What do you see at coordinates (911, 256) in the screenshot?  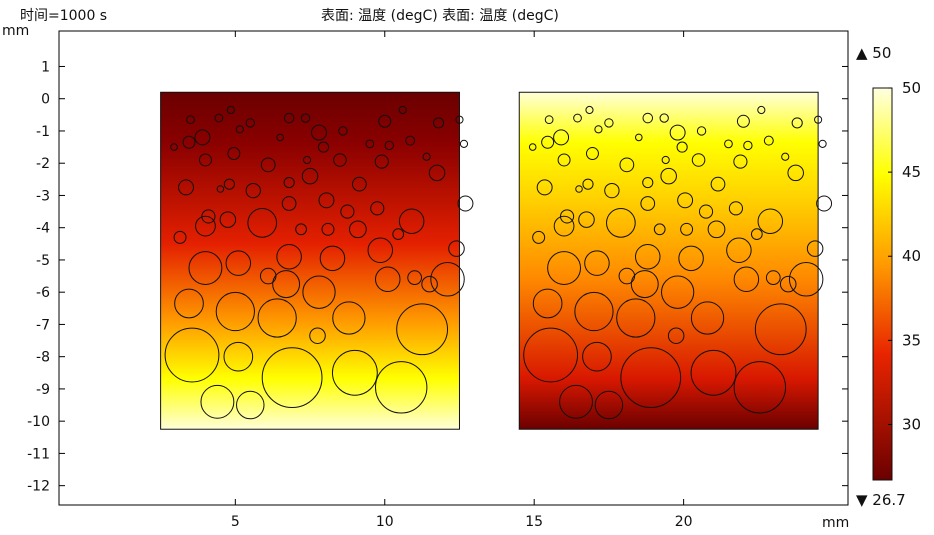 I see `colorbar-tick-label: 40` at bounding box center [911, 256].